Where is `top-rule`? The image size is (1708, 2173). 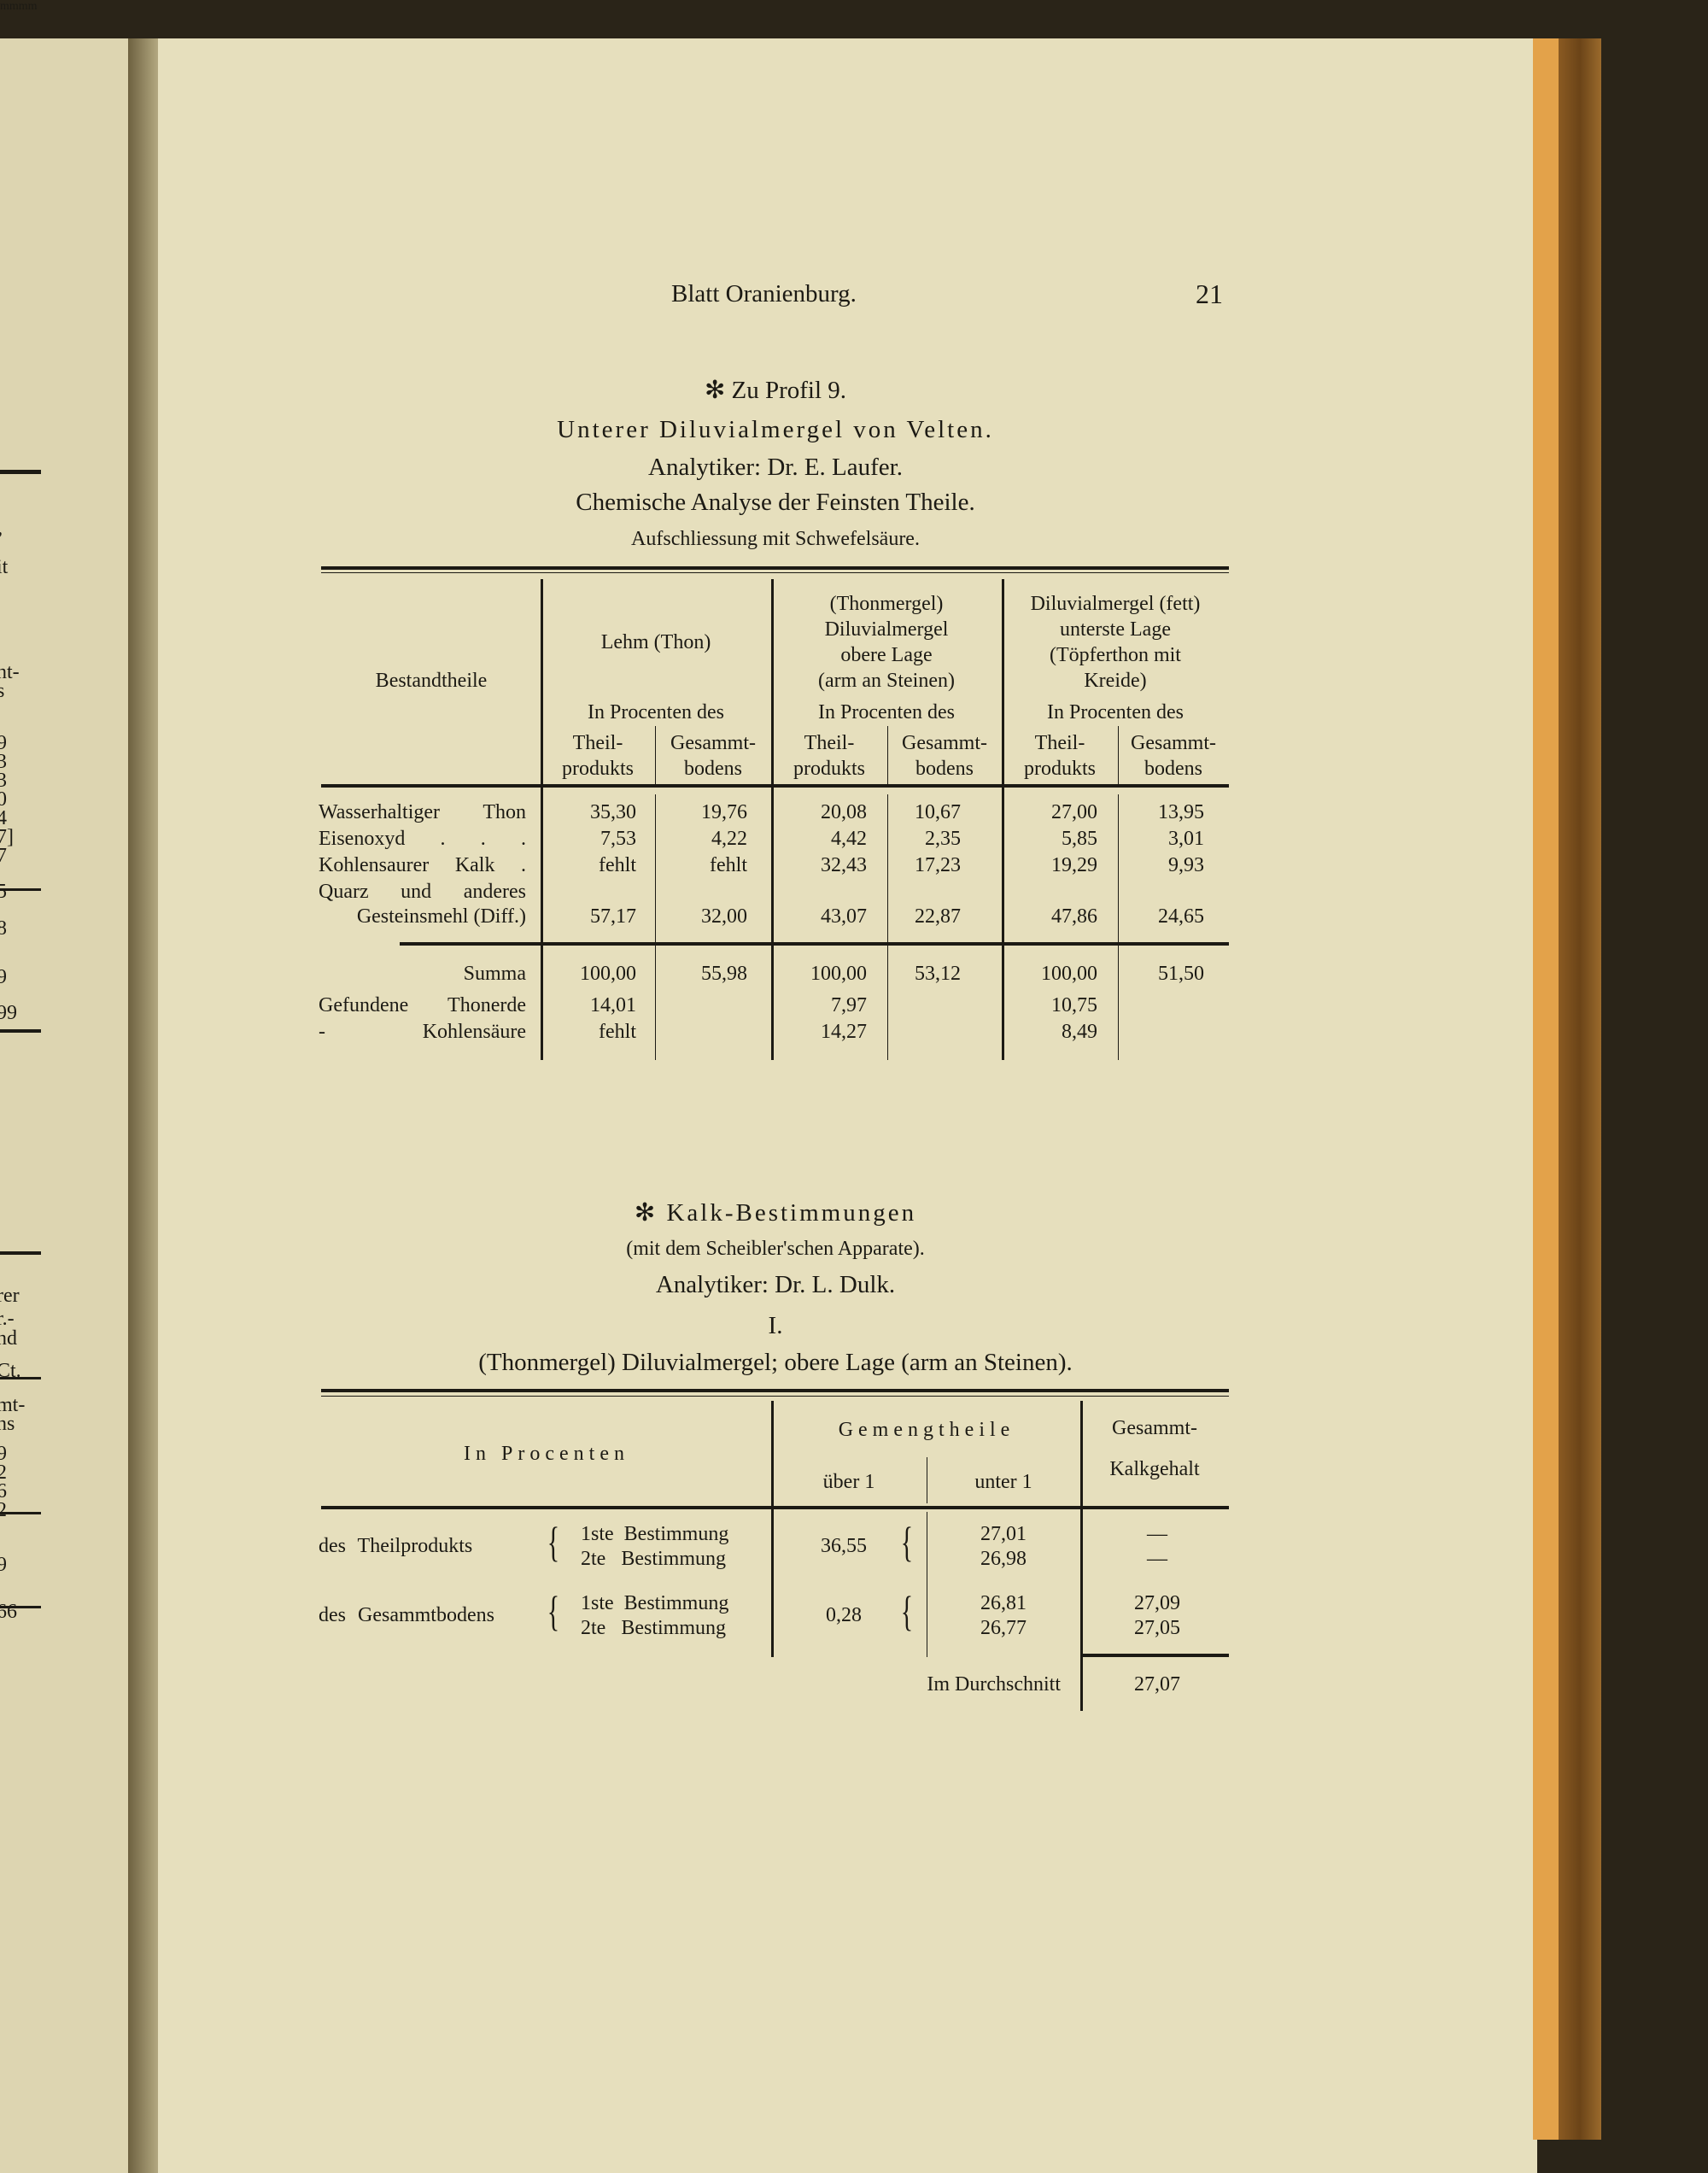
top-rule is located at coordinates (775, 568).